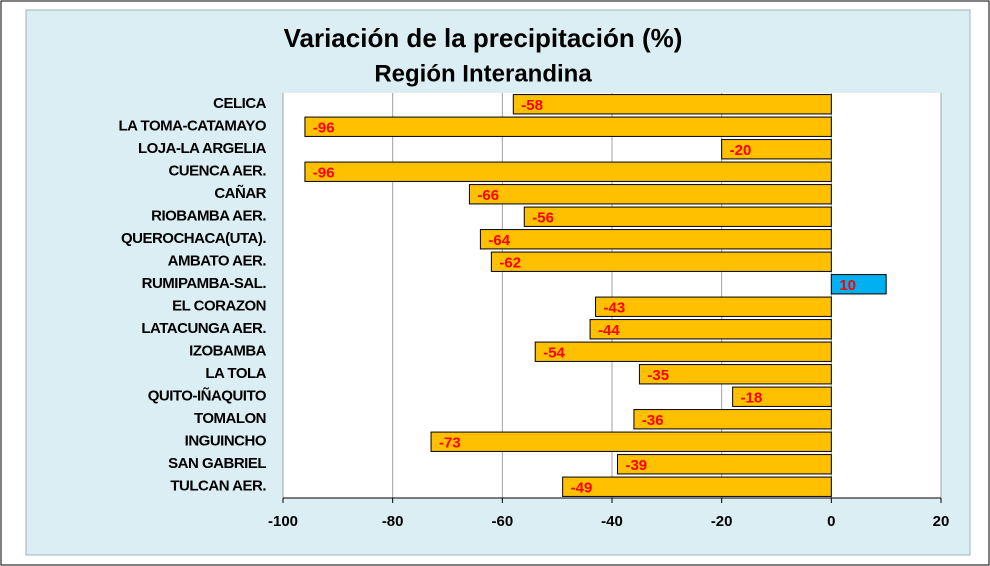  Describe the element at coordinates (217, 171) in the screenshot. I see `y-tick-label: CUENCA AER.` at that location.